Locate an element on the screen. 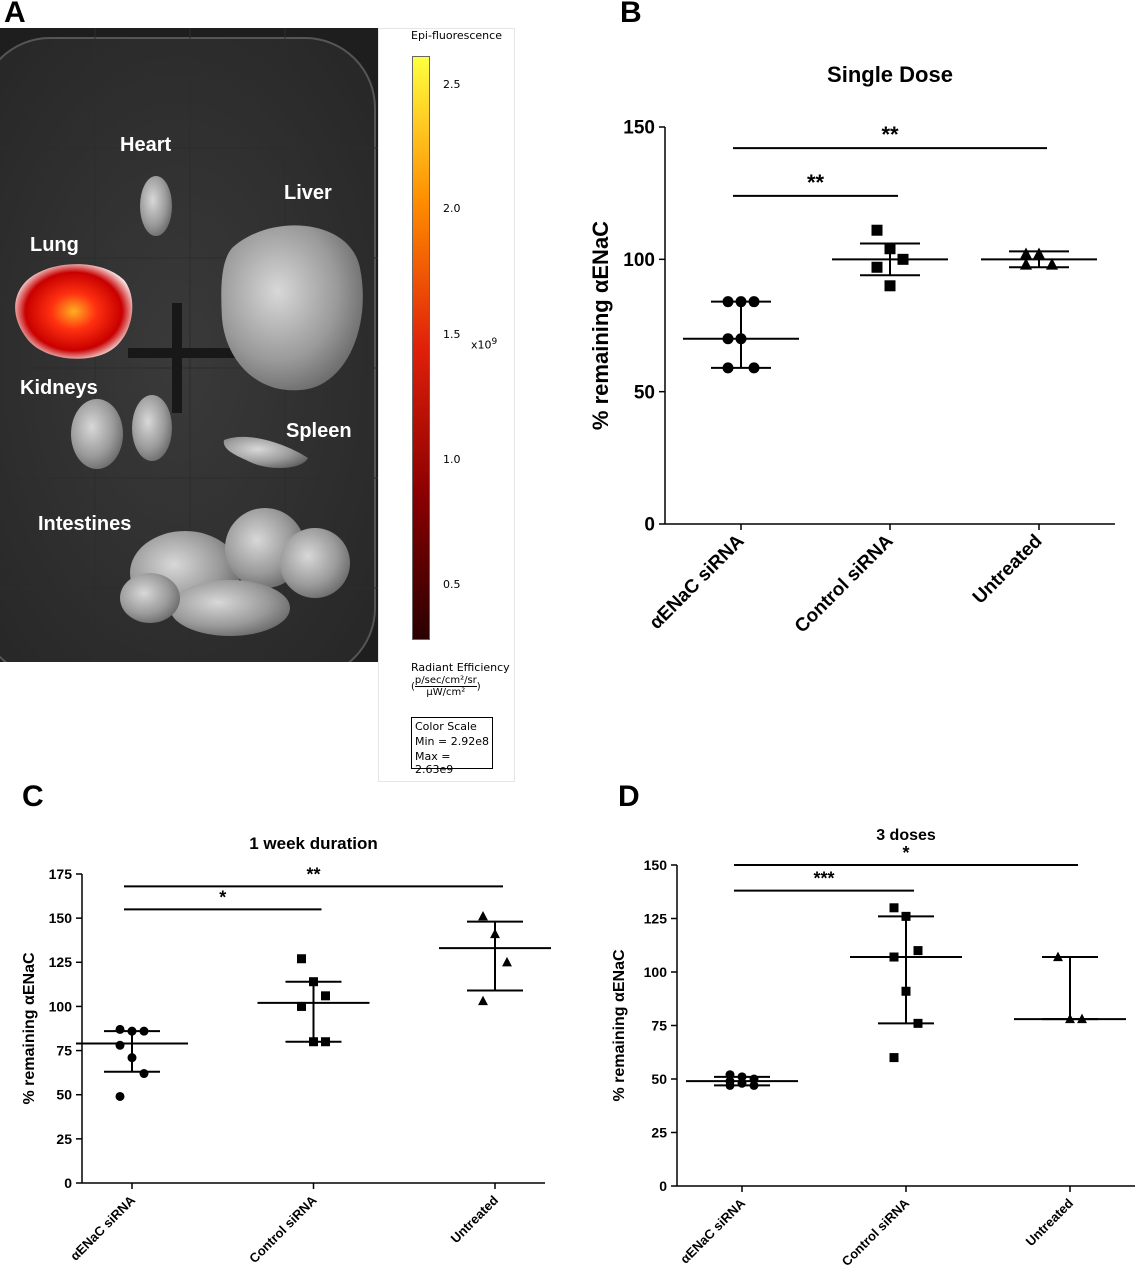  organ-label-kidneys: Kidneys is located at coordinates (59, 388).